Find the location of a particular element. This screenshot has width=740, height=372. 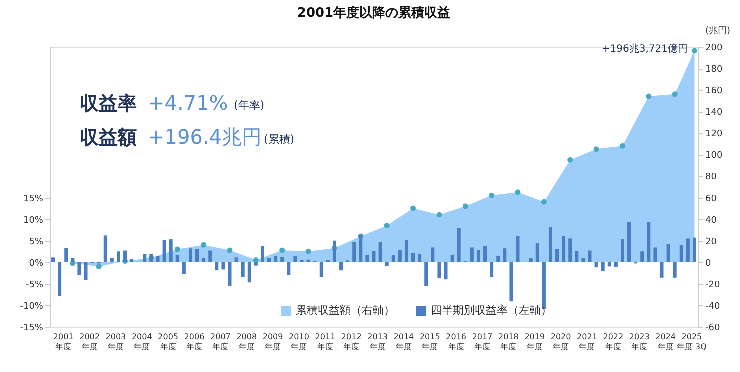

y-tick-label: 10% is located at coordinates (33, 221).